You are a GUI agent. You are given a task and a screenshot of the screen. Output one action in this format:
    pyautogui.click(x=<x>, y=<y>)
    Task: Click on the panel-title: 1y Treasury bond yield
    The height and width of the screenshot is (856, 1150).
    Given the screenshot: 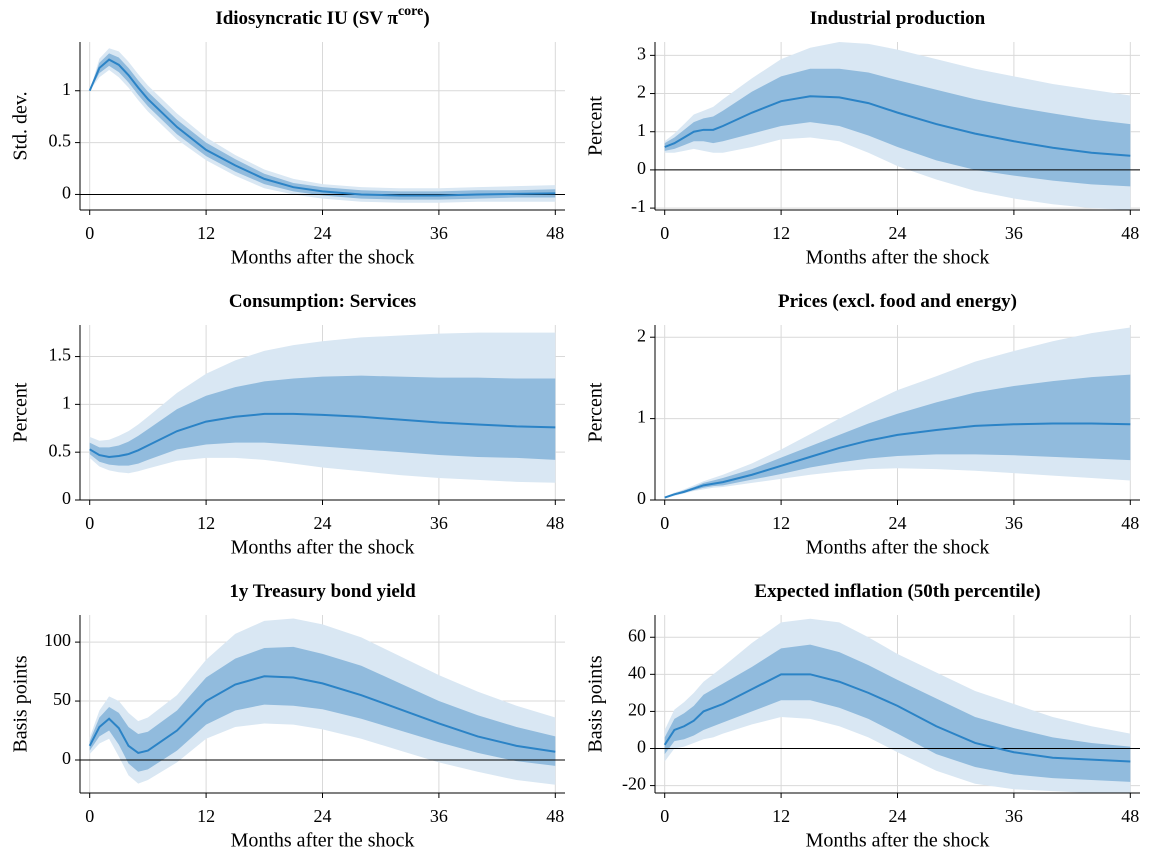 What is the action you would take?
    pyautogui.click(x=322, y=591)
    